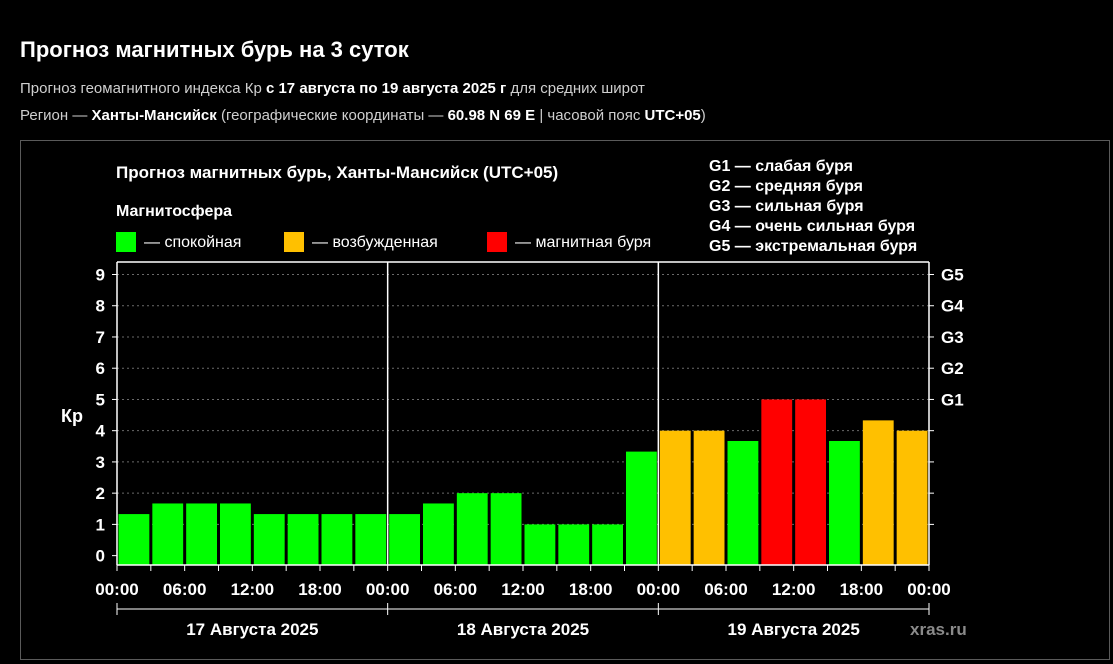 The image size is (1113, 664). Describe the element at coordinates (938, 629) in the screenshot. I see `watermark: xras.ru` at that location.